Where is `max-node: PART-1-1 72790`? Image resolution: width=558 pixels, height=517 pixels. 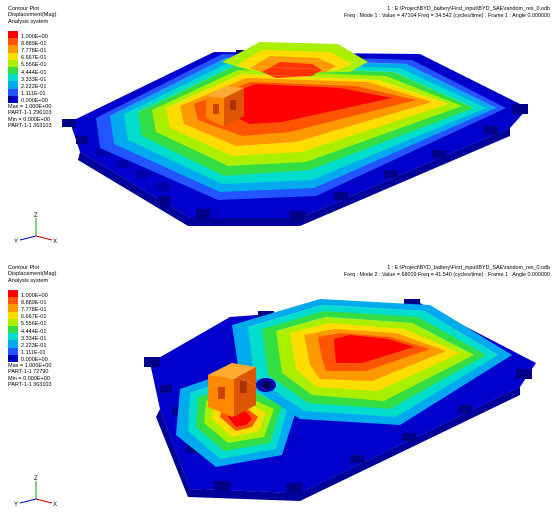 max-node: PART-1-1 72790 is located at coordinates (28, 372).